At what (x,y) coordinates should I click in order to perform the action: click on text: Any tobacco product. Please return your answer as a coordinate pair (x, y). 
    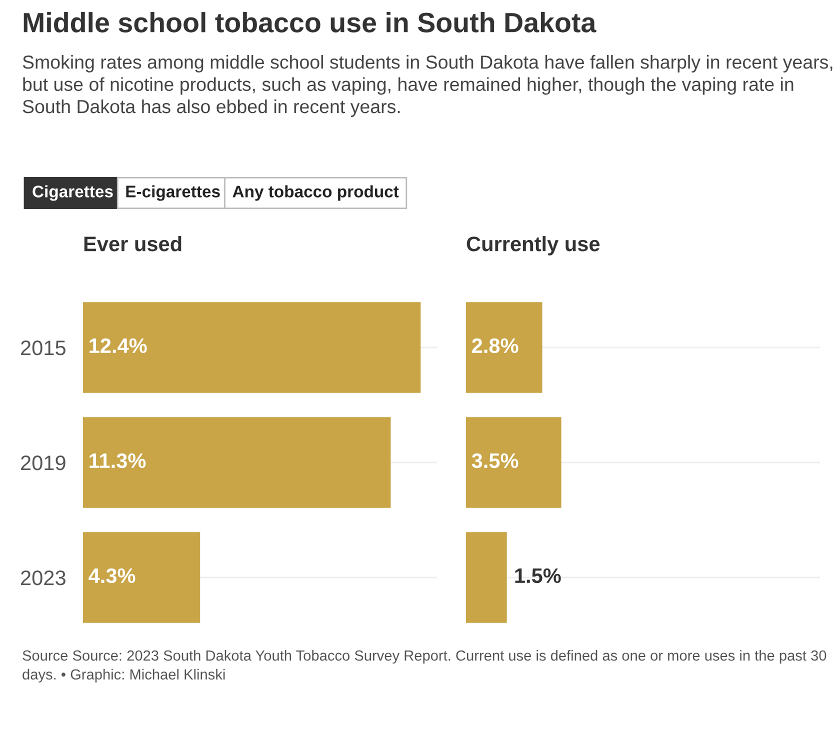
    Looking at the image, I should click on (315, 193).